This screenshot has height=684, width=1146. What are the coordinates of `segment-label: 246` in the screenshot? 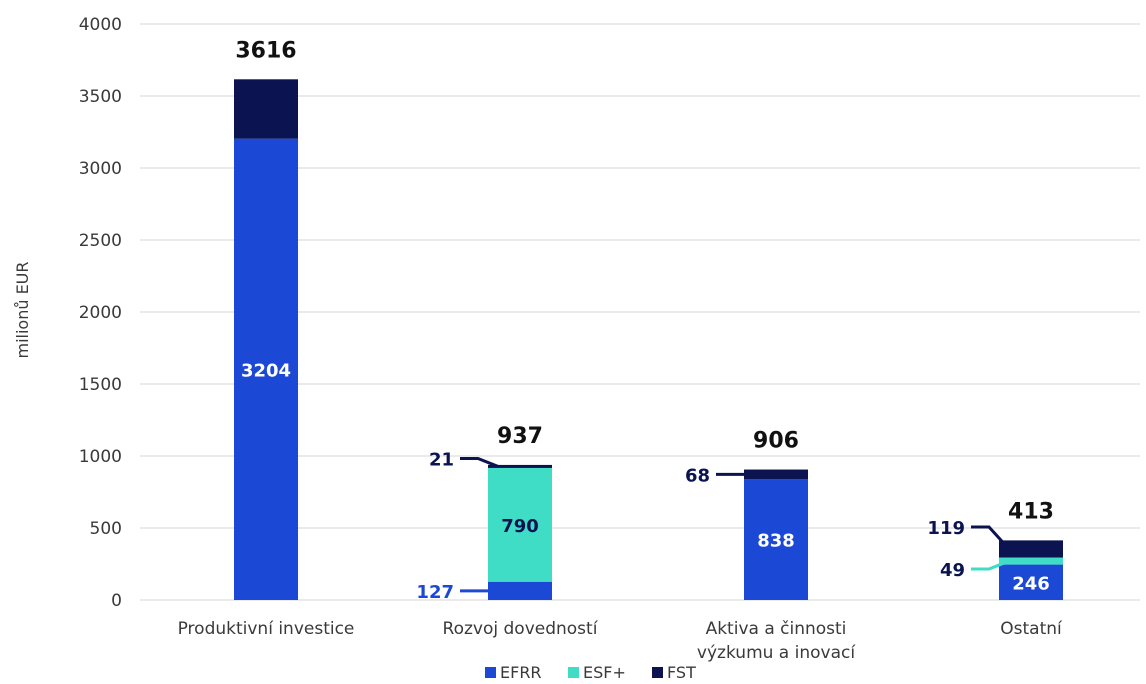 It's located at (1031, 583).